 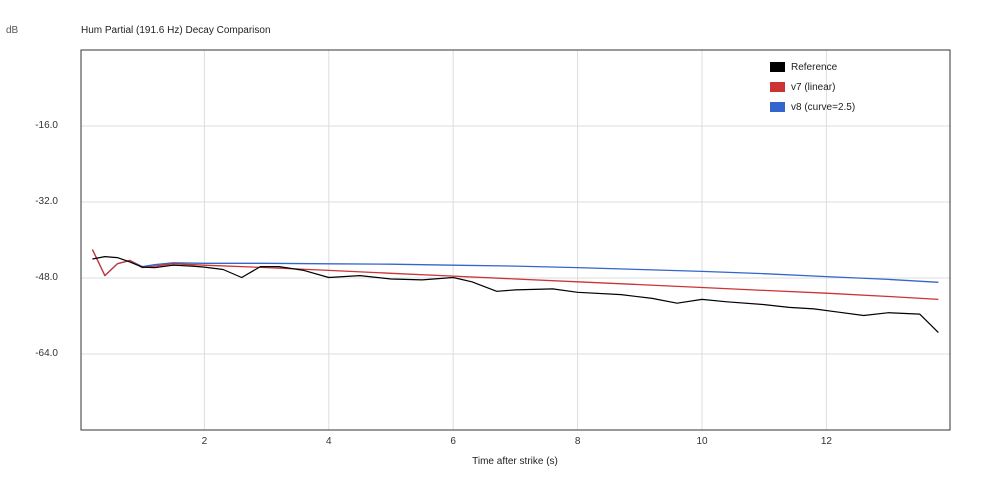 I want to click on legend-item-reference: Reference, so click(x=812, y=67).